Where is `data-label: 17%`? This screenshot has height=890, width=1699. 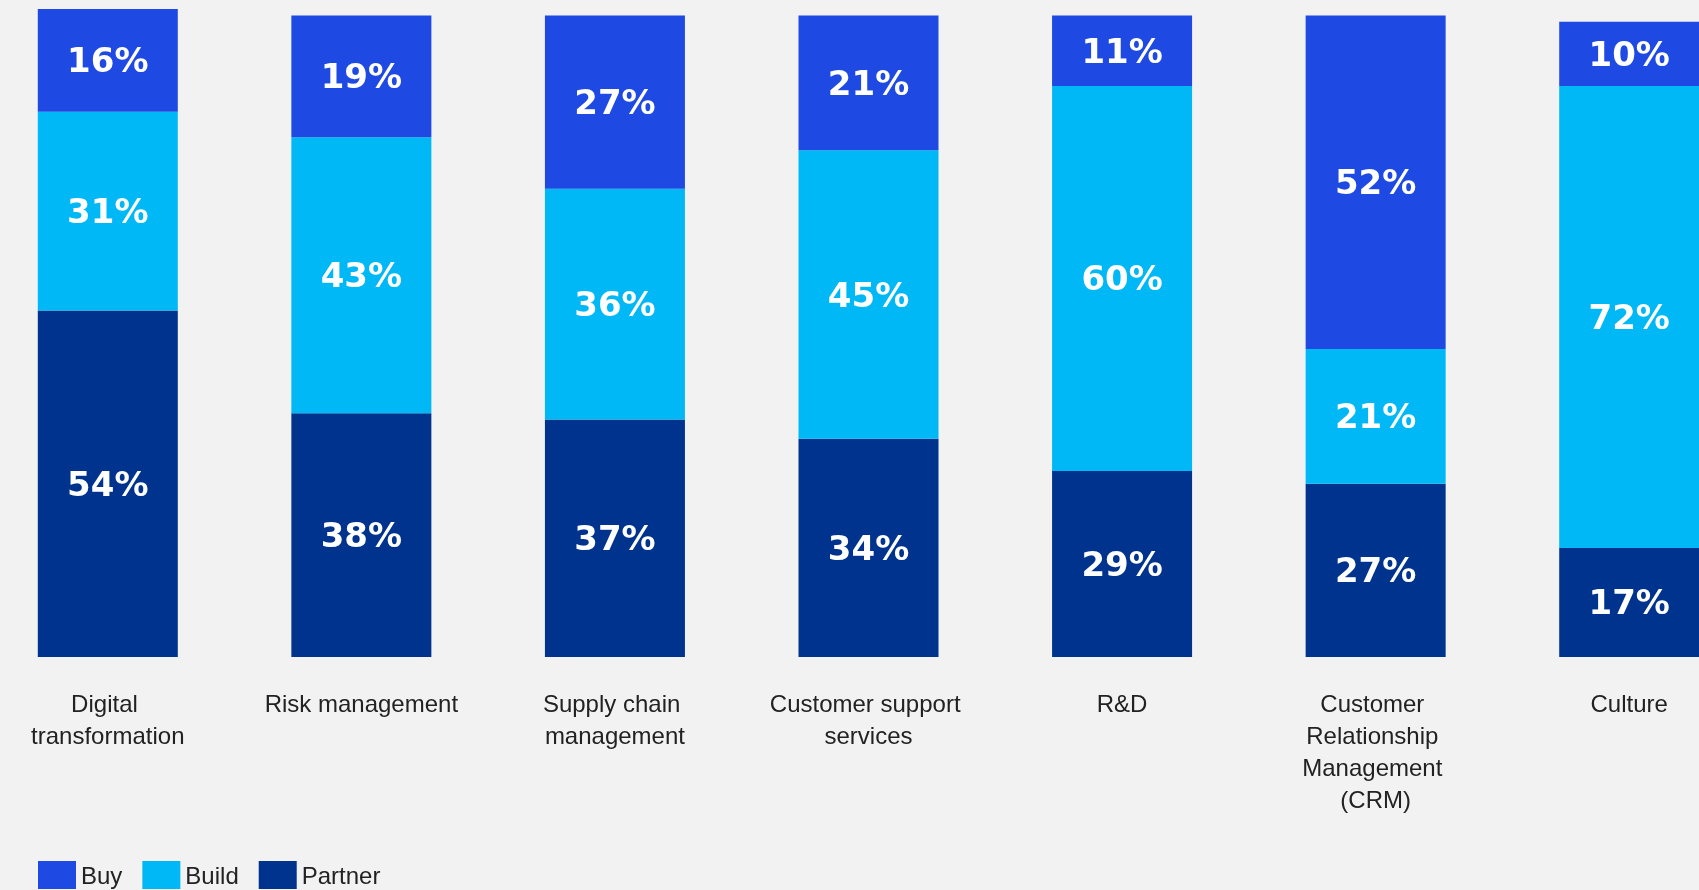
data-label: 17% is located at coordinates (1629, 602).